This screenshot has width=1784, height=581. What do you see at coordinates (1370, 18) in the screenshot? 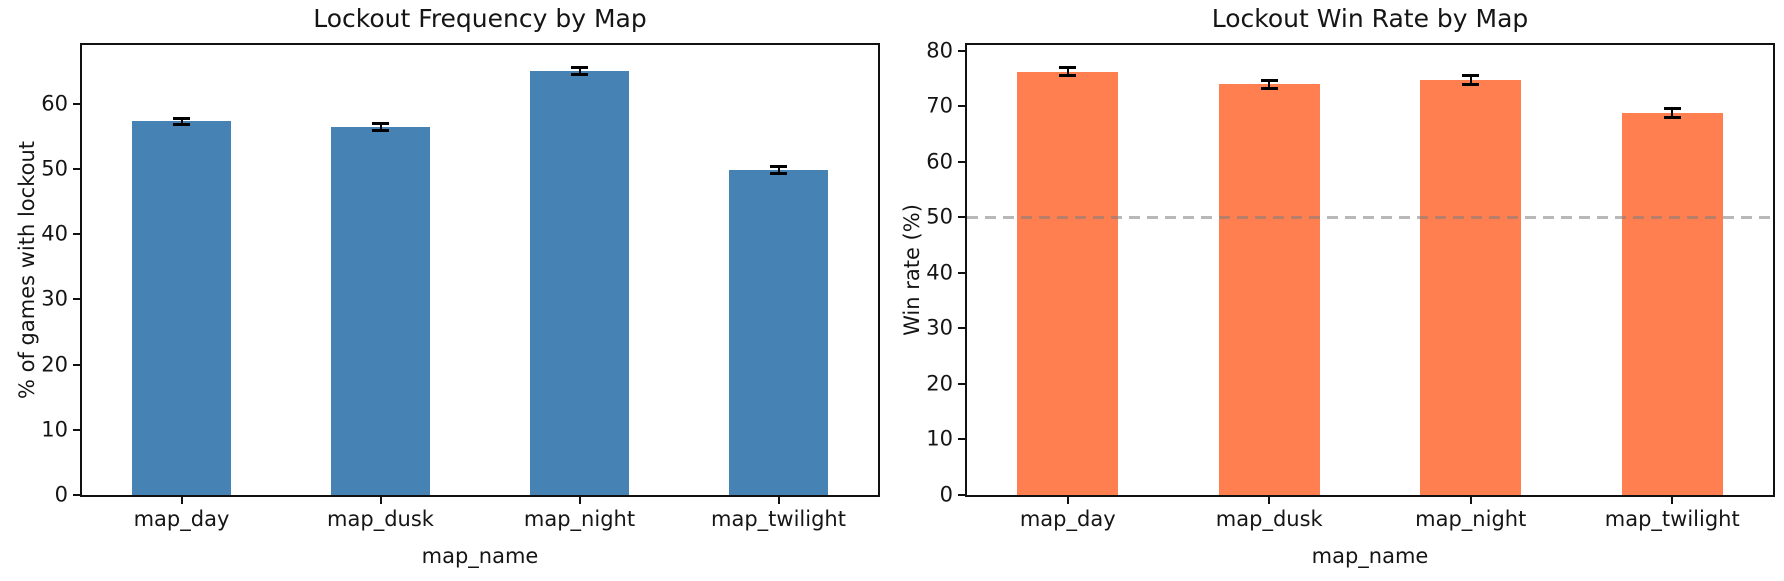
I see `chart-title: Lockout Win Rate by Map` at bounding box center [1370, 18].